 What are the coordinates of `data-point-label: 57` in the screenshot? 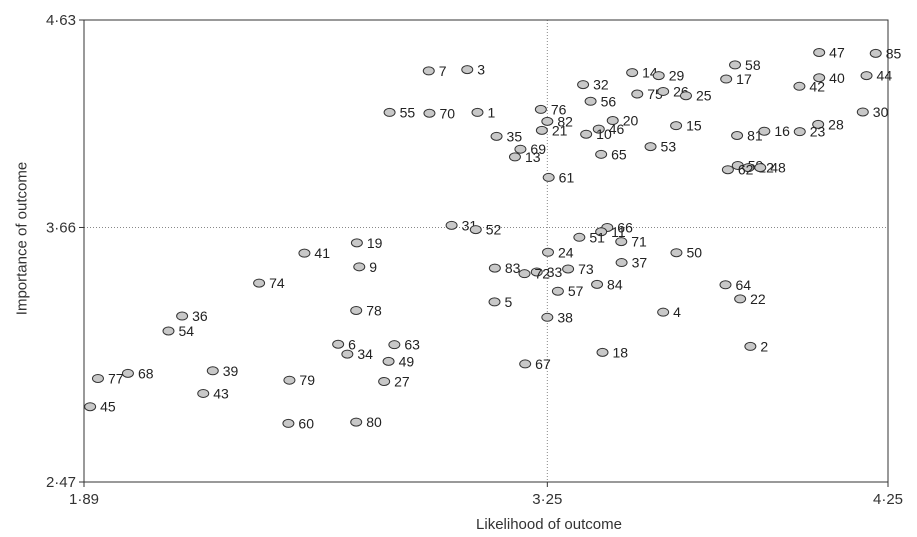 It's located at (576, 291).